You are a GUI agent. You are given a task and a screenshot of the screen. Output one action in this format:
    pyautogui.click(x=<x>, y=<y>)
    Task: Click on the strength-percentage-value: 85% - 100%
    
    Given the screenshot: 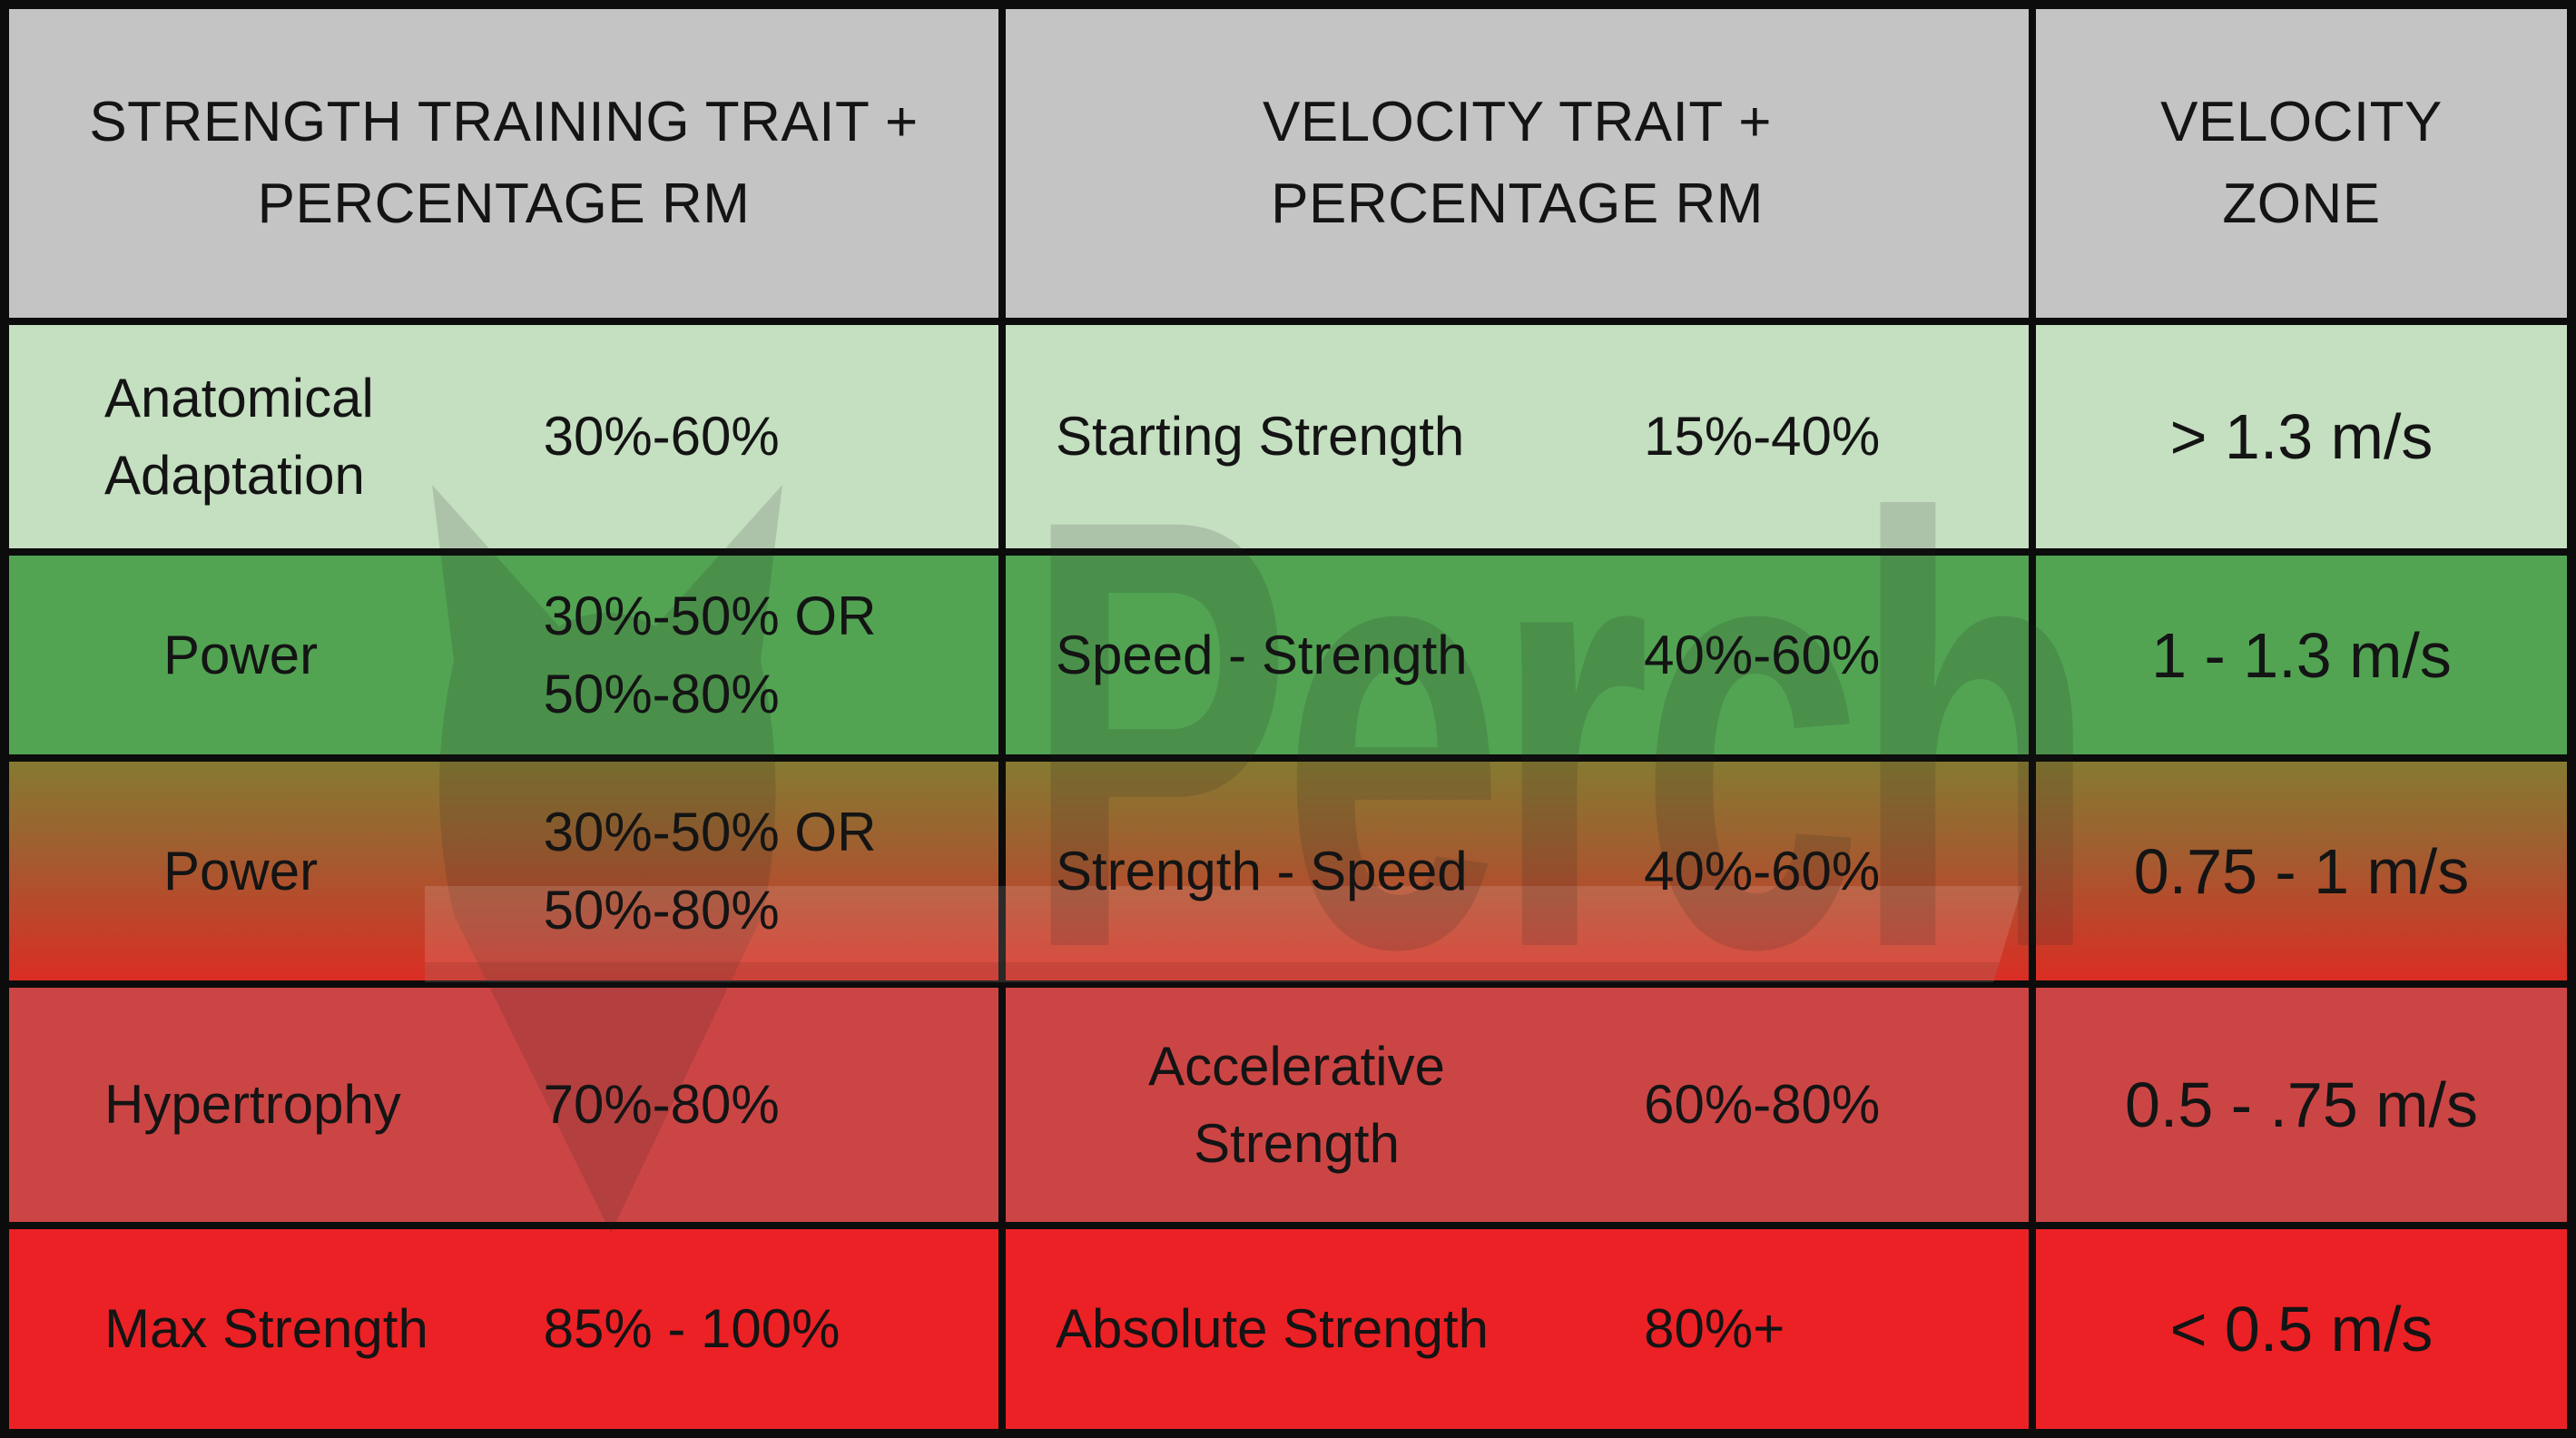 What is the action you would take?
    pyautogui.click(x=692, y=1329)
    